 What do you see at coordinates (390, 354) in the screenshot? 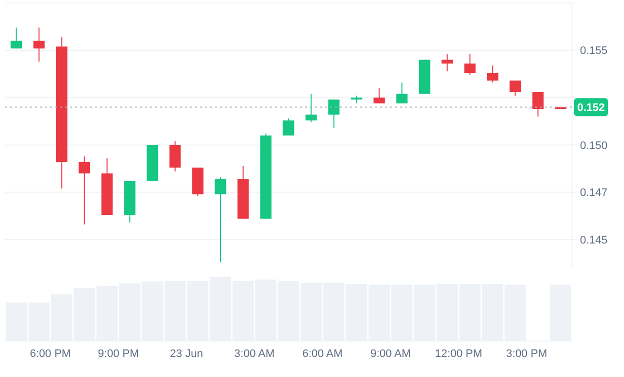
I see `x-tick-label: 9:00 AM` at bounding box center [390, 354].